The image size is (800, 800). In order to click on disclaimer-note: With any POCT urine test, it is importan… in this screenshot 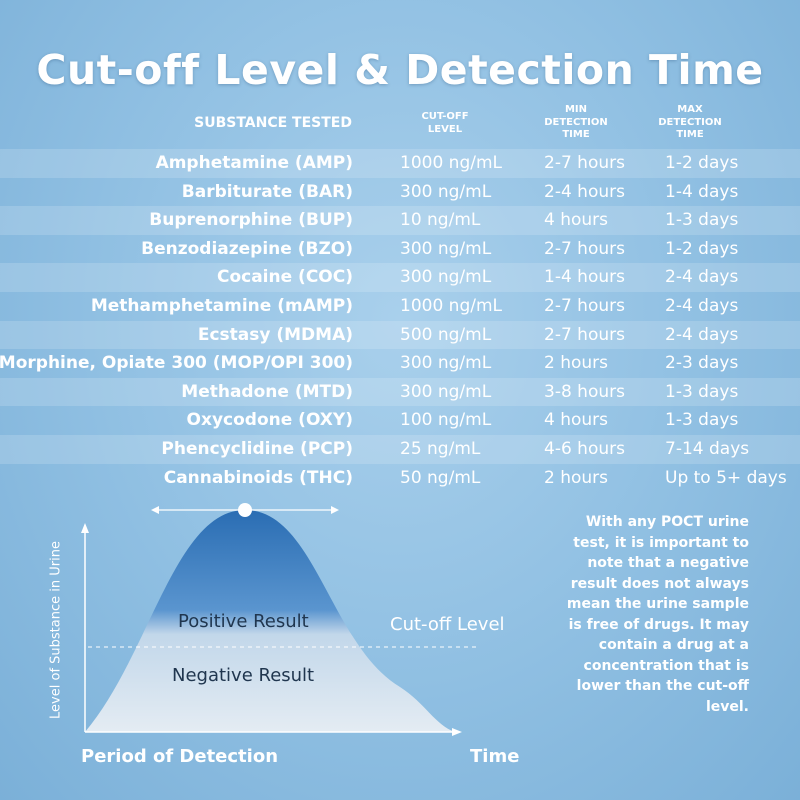, I will do `click(657, 614)`.